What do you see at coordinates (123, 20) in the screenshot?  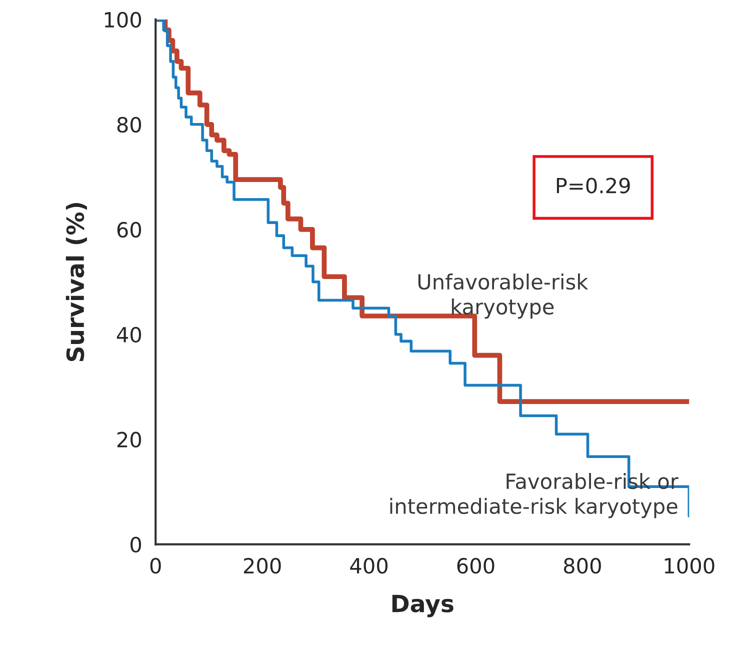 I see `y-tick-label: 100` at bounding box center [123, 20].